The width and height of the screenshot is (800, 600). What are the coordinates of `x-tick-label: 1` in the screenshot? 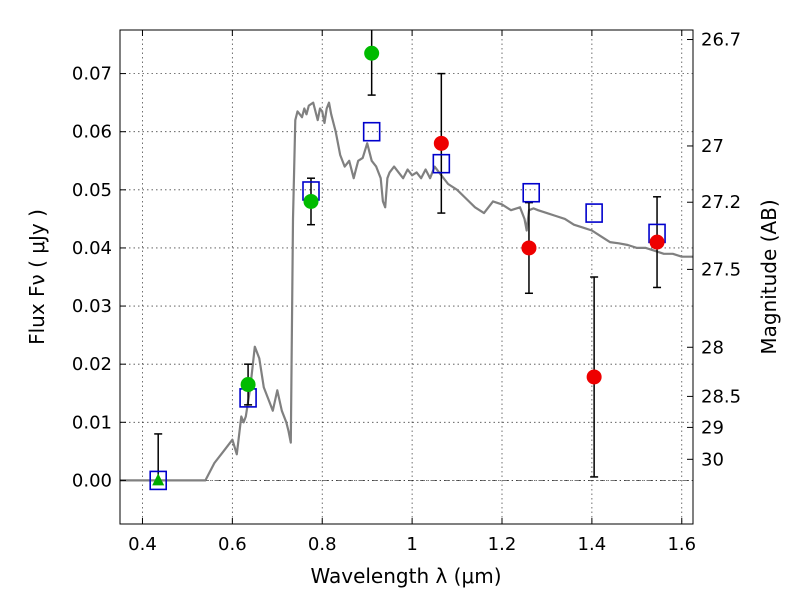 It's located at (411, 544).